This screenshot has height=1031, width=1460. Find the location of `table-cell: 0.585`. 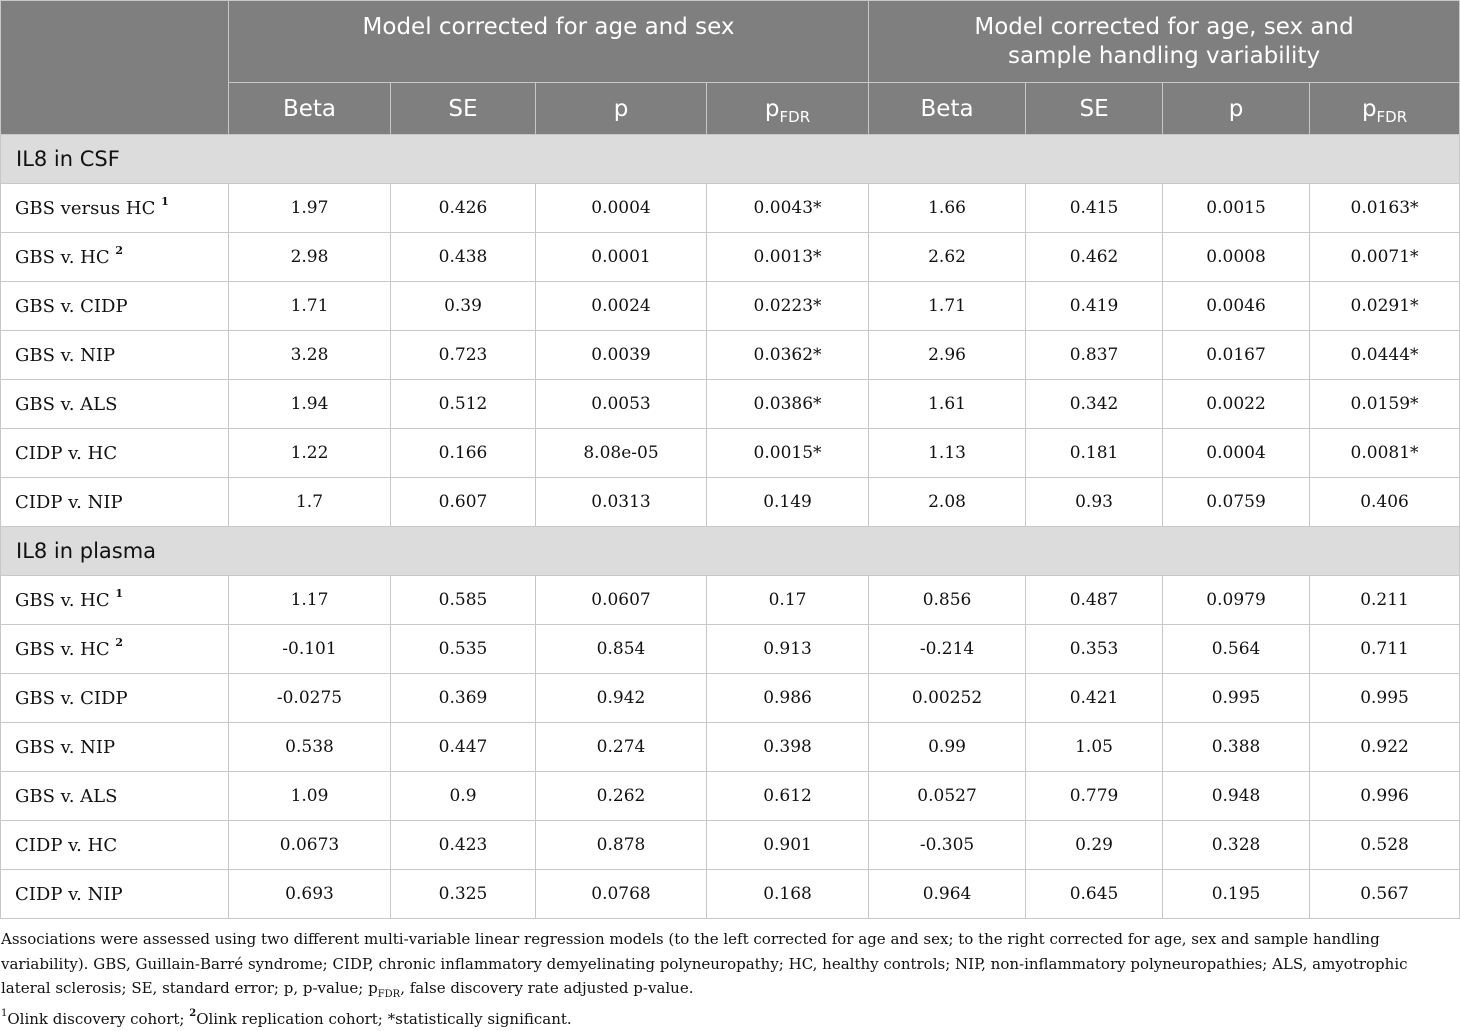

table-cell: 0.585 is located at coordinates (463, 600).